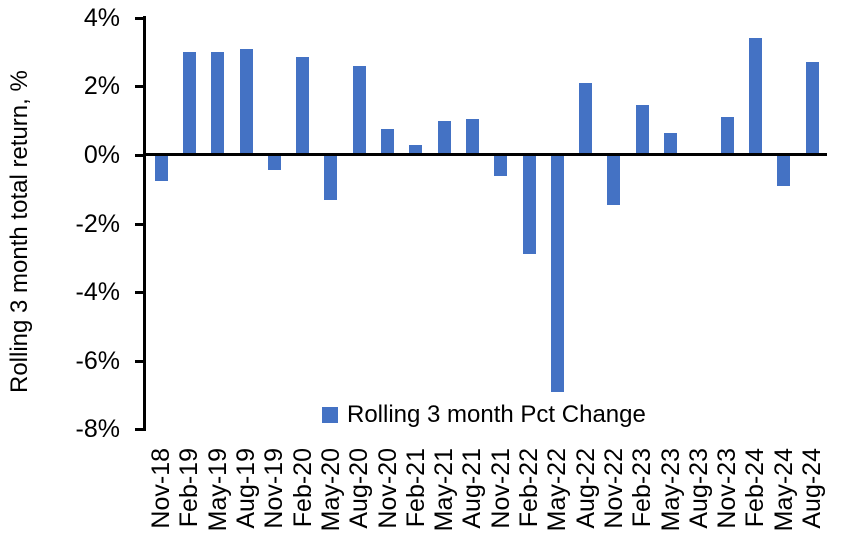 This screenshot has width=852, height=539. What do you see at coordinates (670, 490) in the screenshot?
I see `x-tick-label: May-23` at bounding box center [670, 490].